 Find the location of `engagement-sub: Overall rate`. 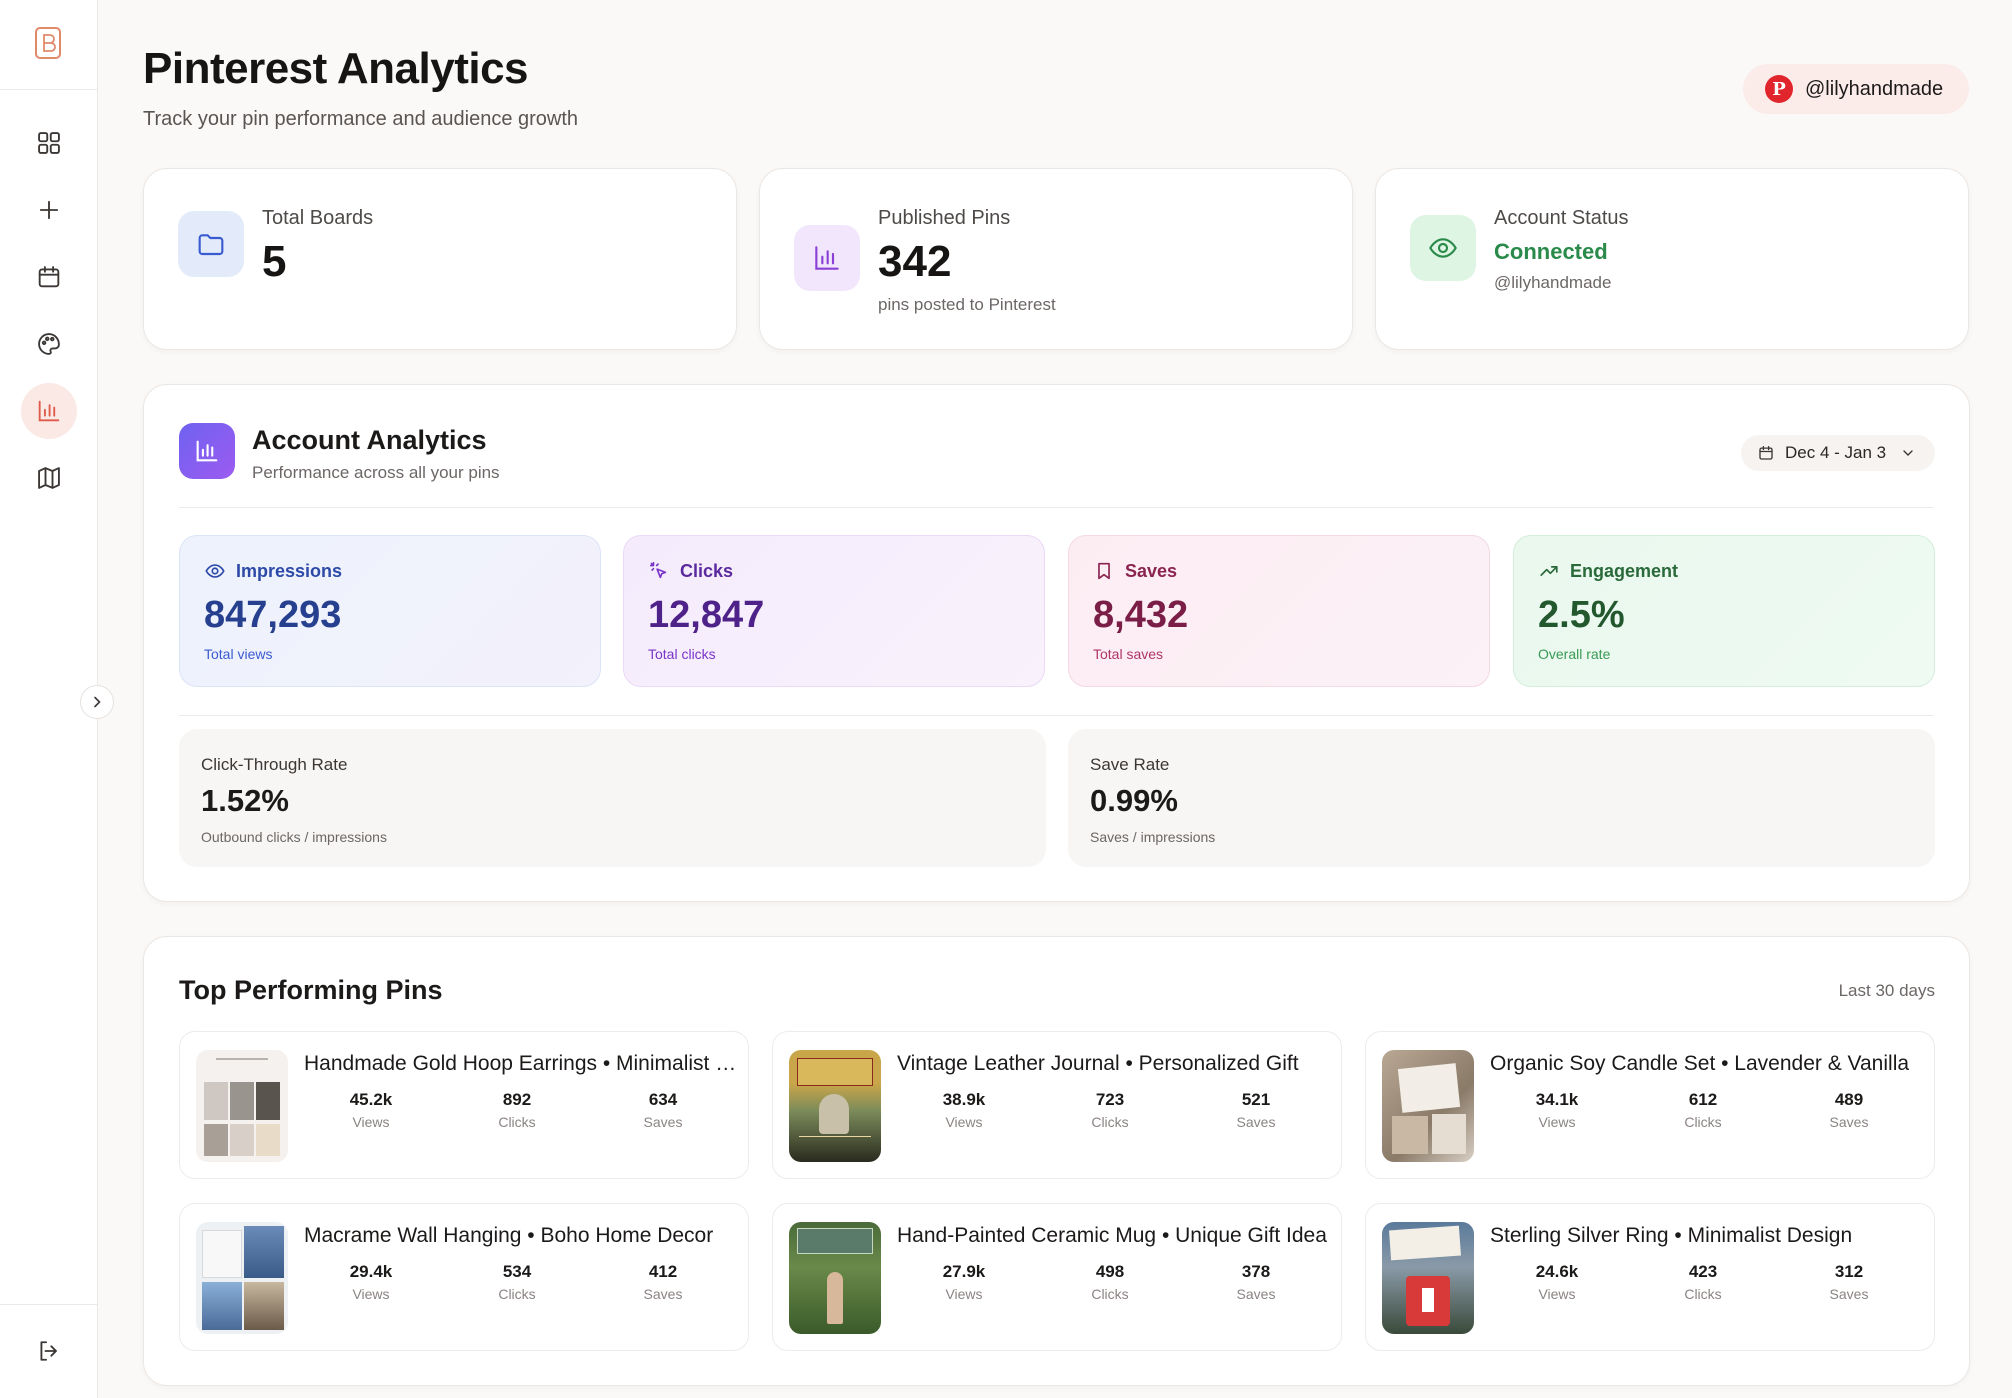

engagement-sub: Overall rate is located at coordinates (1574, 654).